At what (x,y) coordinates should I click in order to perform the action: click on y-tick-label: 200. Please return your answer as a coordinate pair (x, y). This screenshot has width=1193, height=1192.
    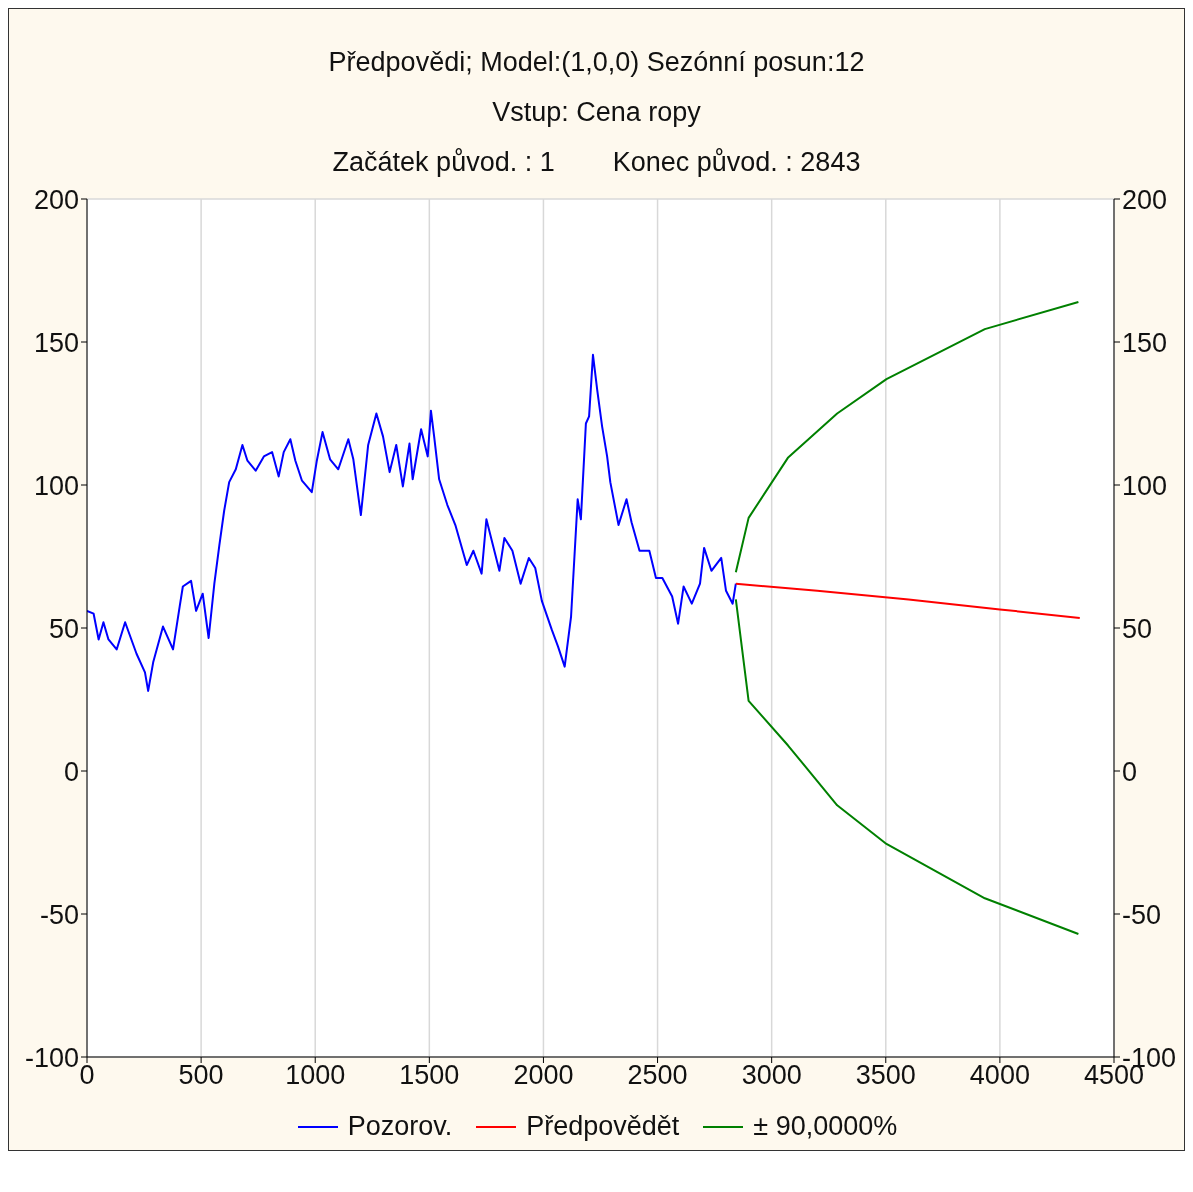
    Looking at the image, I should click on (56, 199).